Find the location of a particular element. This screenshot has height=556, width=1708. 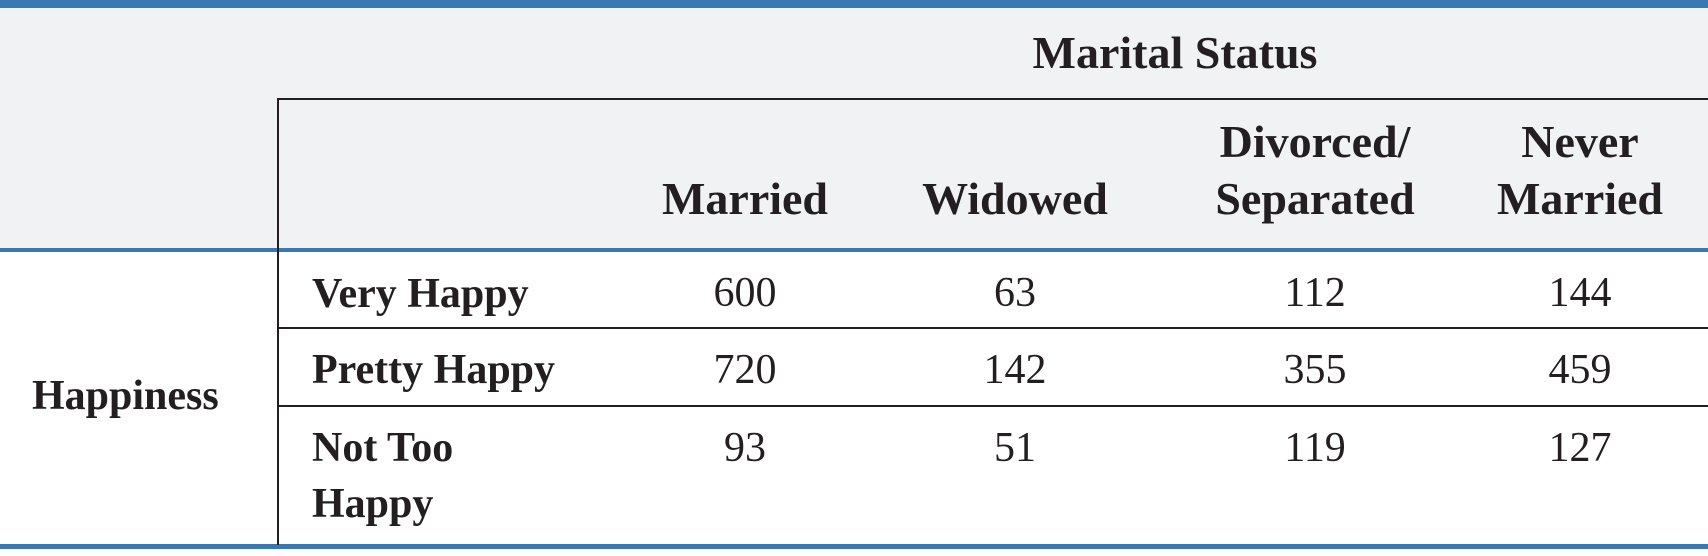

table-cell: 51 is located at coordinates (1015, 448).